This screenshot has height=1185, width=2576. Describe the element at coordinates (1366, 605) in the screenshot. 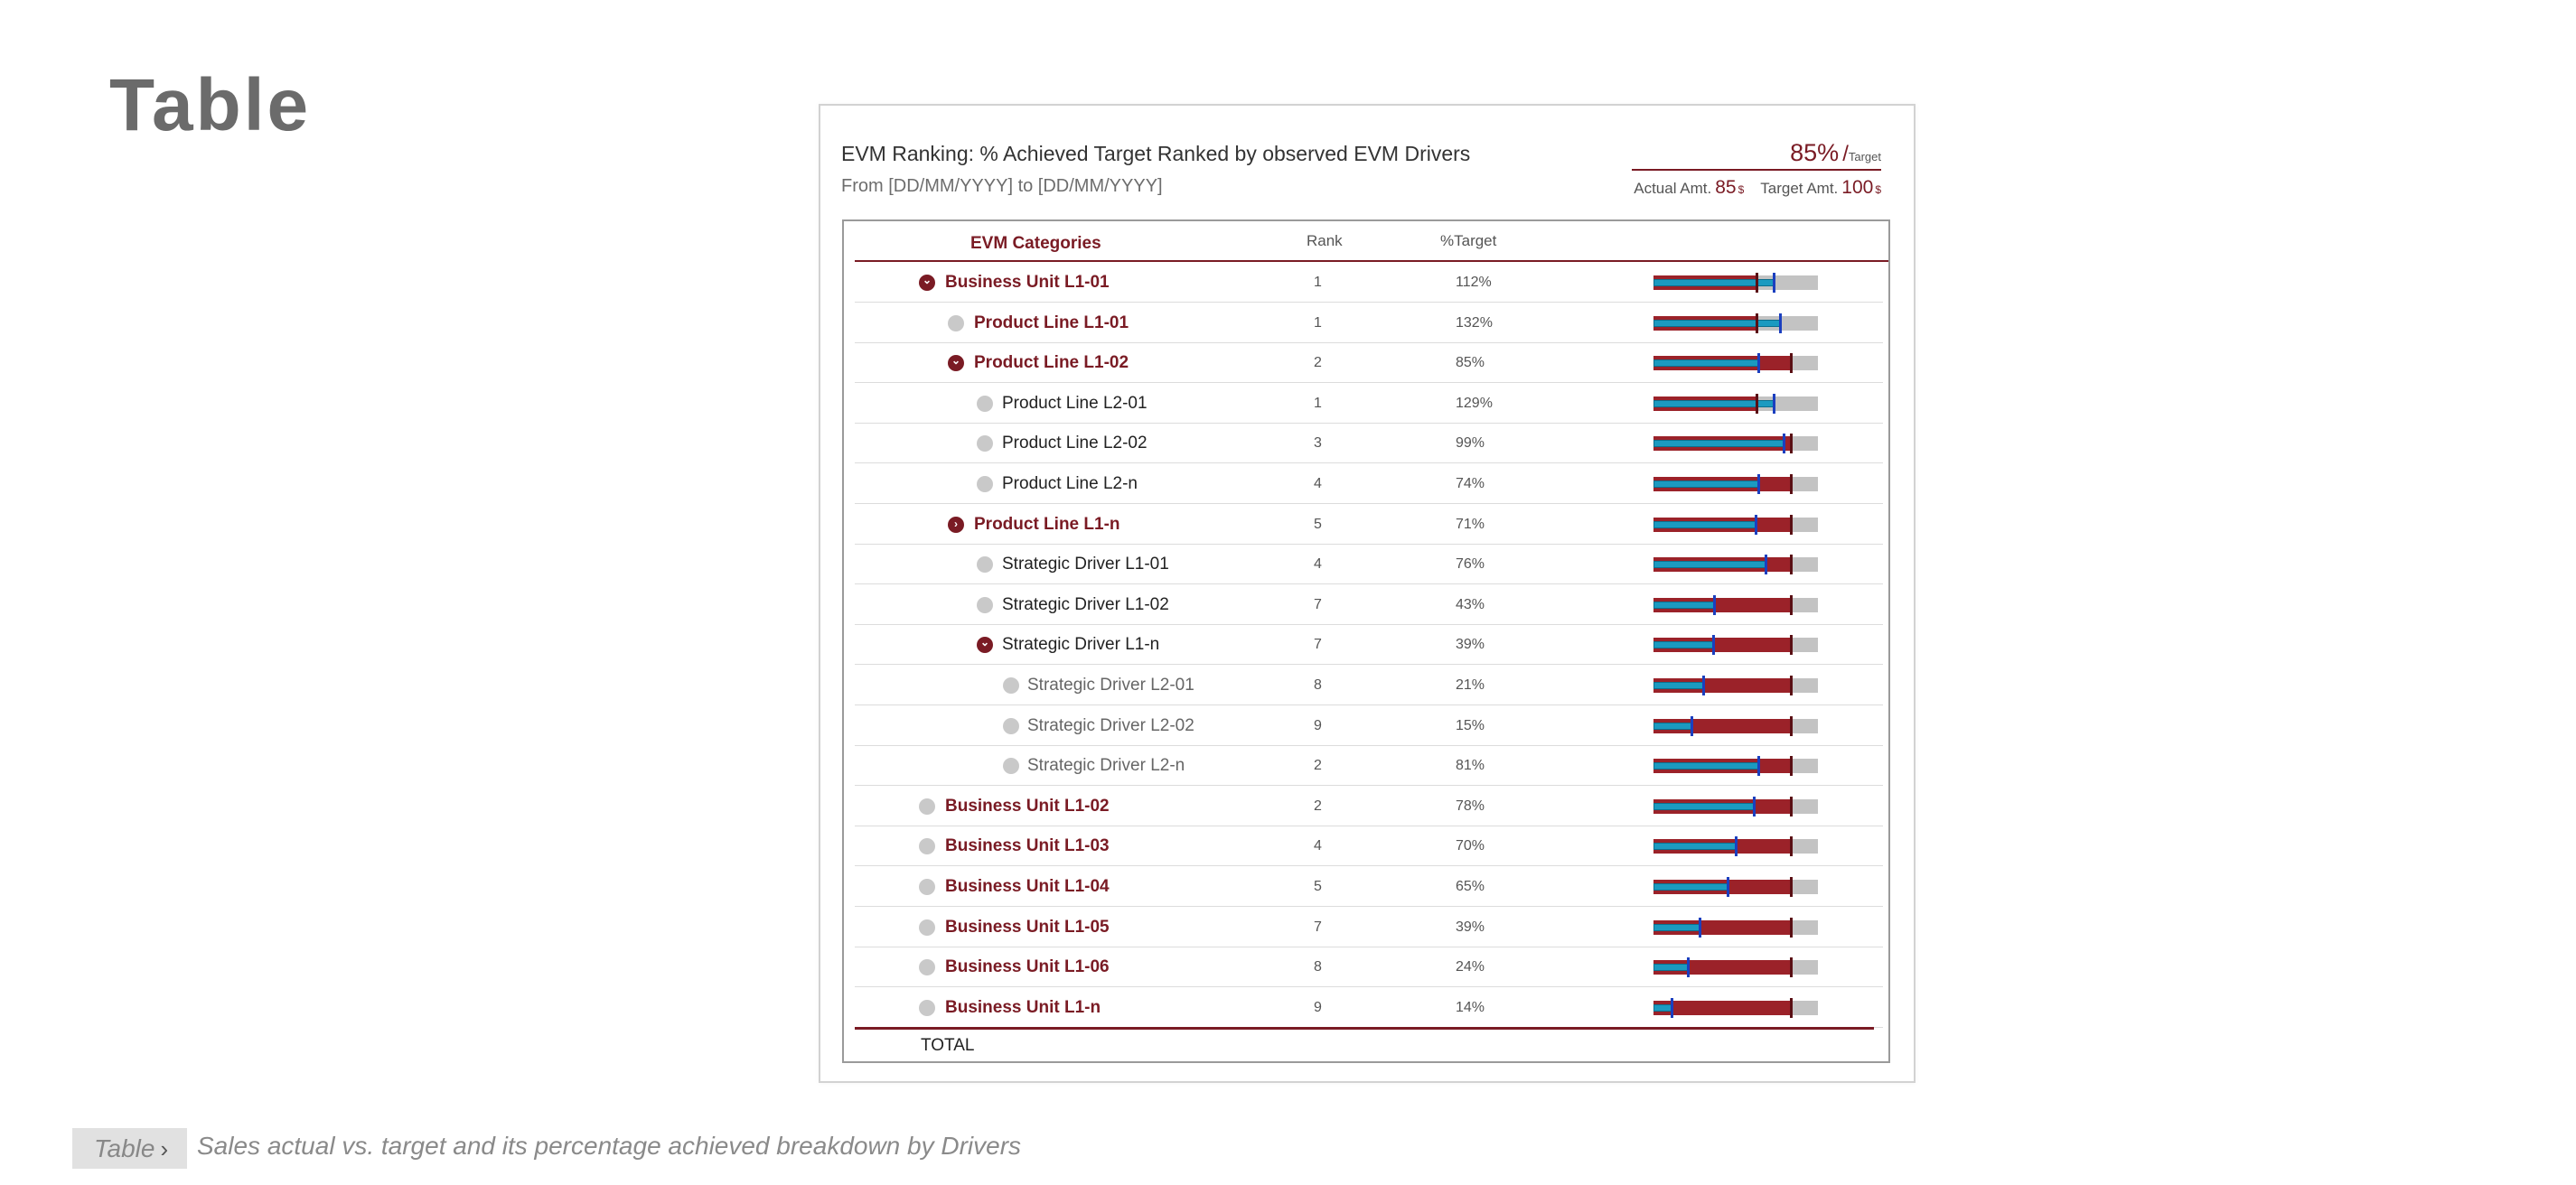

I see `table-row: Strategic Driver L1-02 7 43%` at that location.